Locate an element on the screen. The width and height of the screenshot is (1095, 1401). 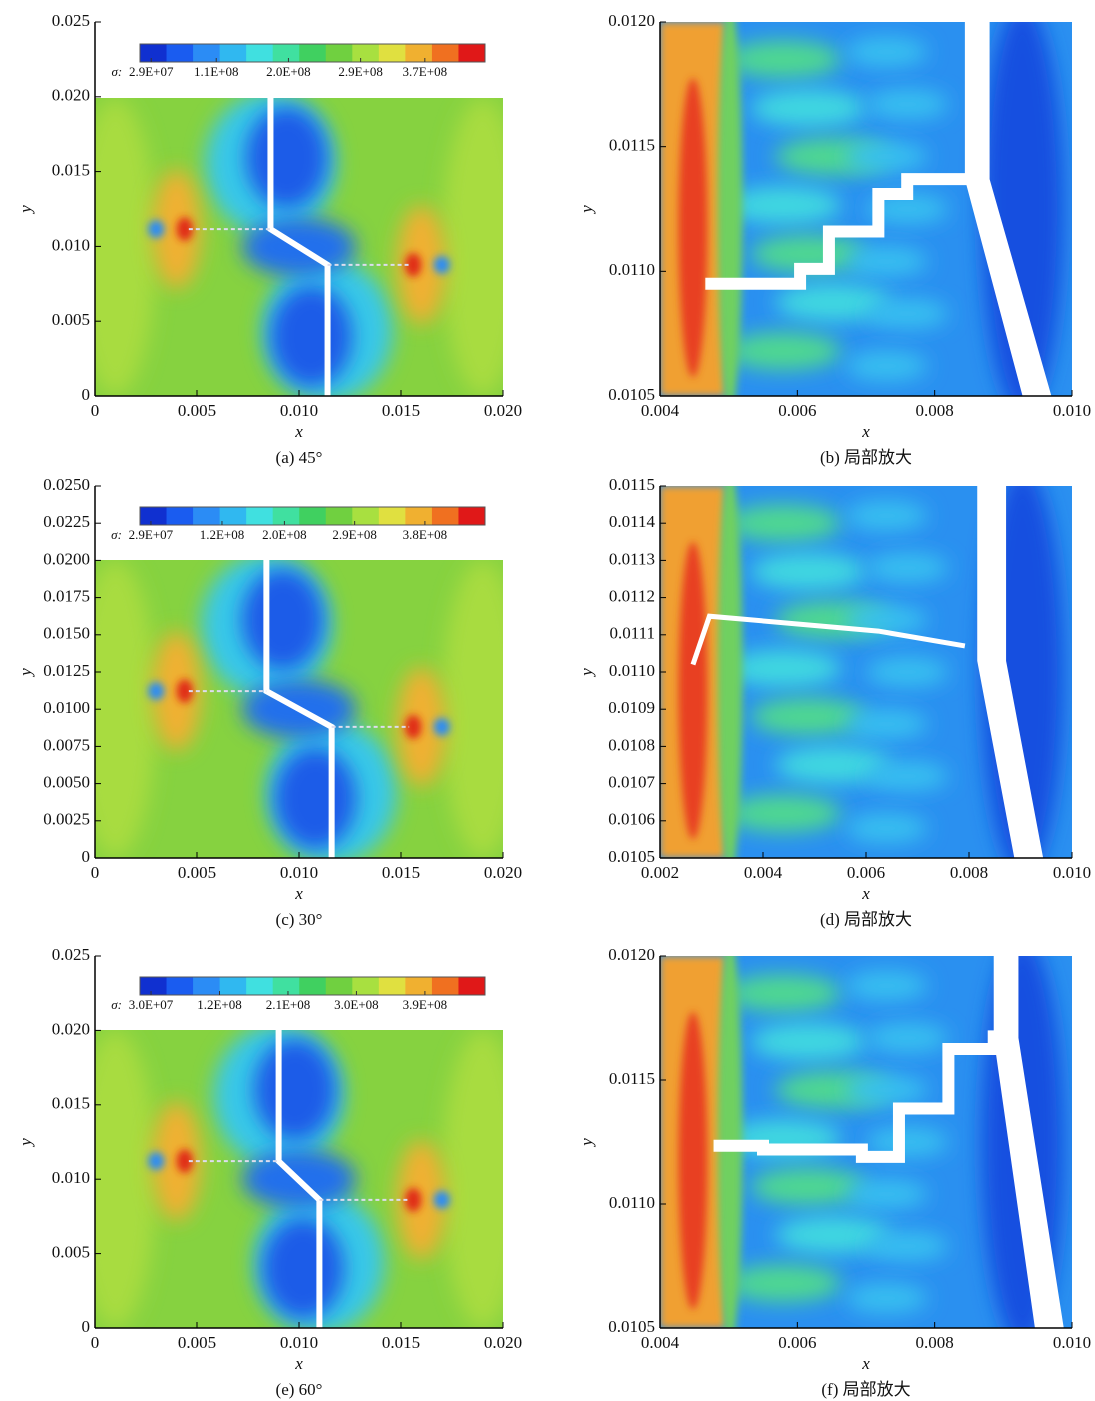
x-tick-label: 0.010 is located at coordinates (299, 872).